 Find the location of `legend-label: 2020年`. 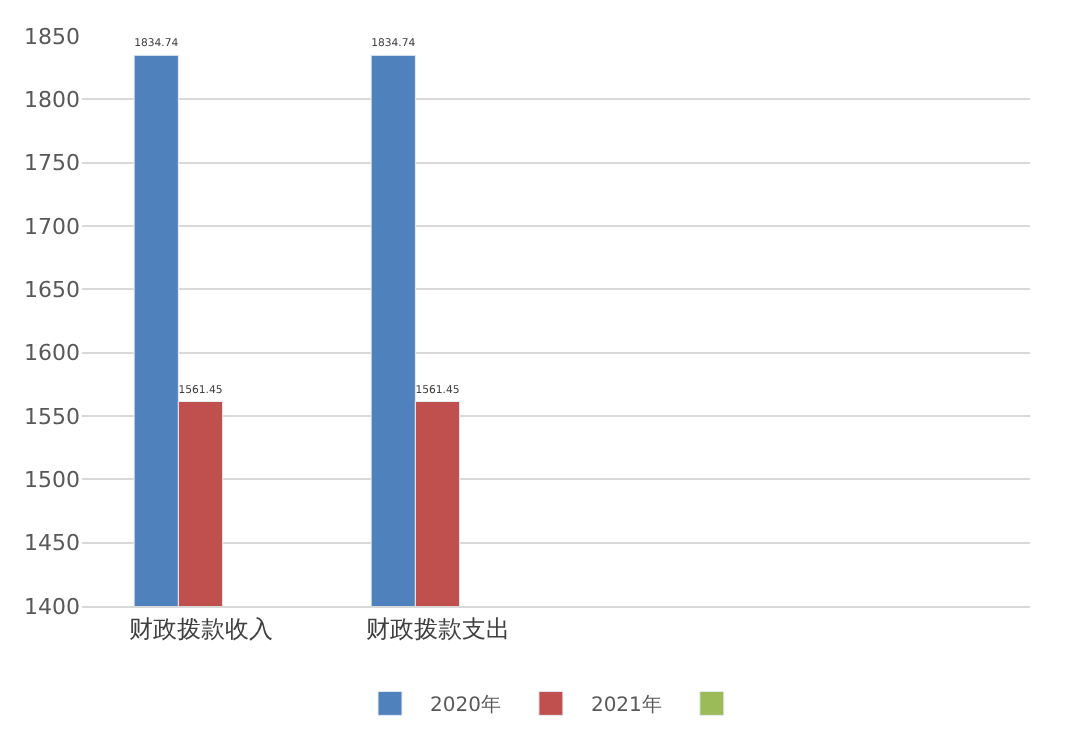

legend-label: 2020年 is located at coordinates (465, 705).